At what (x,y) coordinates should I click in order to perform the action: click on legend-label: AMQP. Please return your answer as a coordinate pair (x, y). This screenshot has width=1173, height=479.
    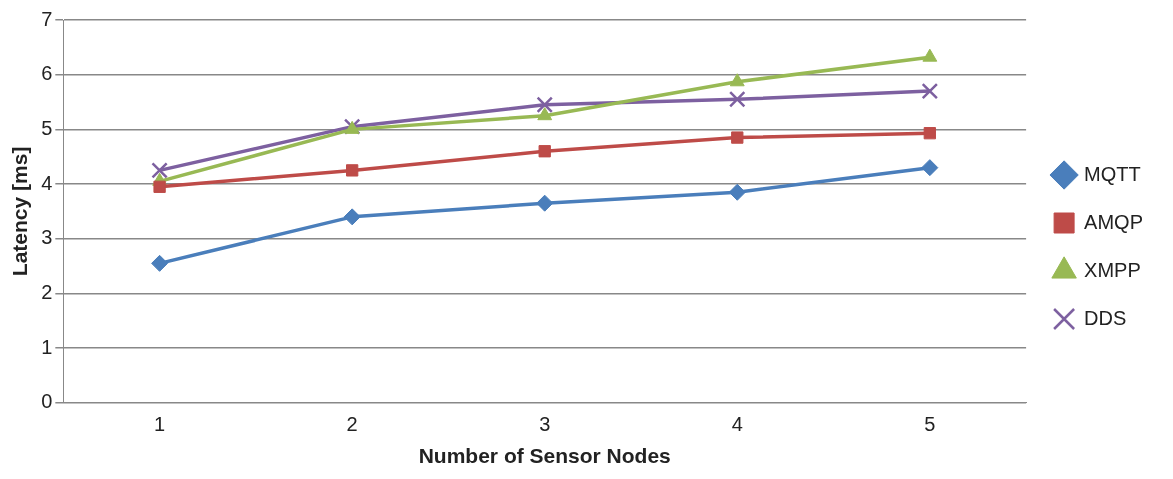
    Looking at the image, I should click on (1114, 221).